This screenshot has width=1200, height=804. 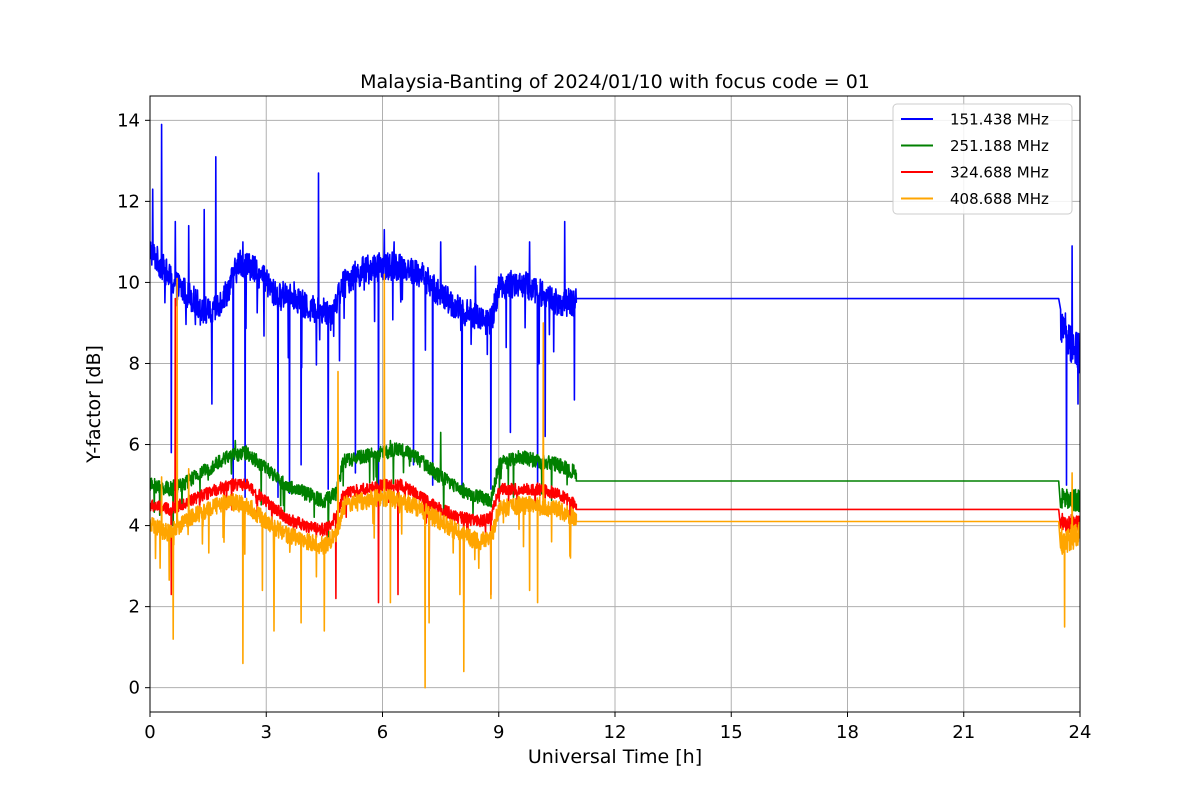 I want to click on x-tick-label: 24, so click(x=1080, y=732).